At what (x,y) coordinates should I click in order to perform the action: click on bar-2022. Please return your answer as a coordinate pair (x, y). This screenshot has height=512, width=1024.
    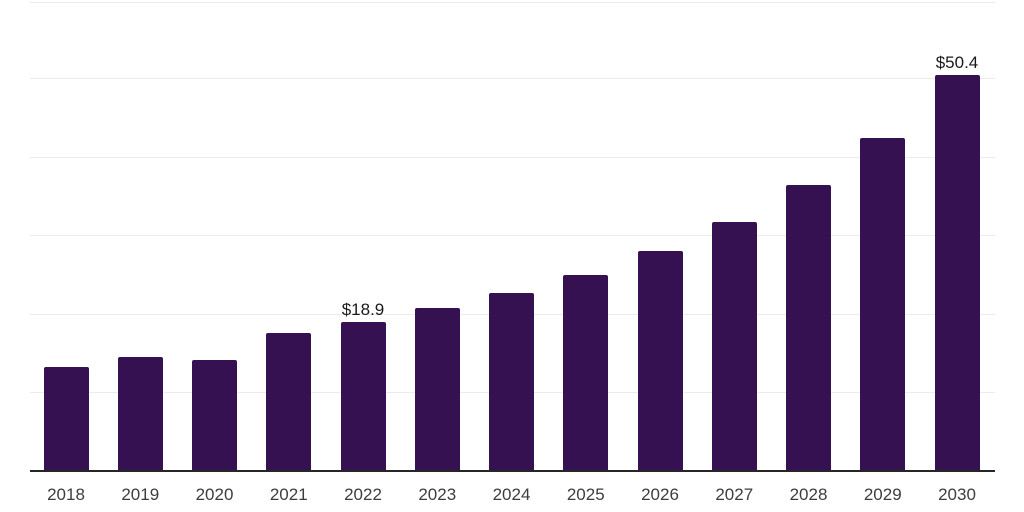
    Looking at the image, I should click on (363, 396).